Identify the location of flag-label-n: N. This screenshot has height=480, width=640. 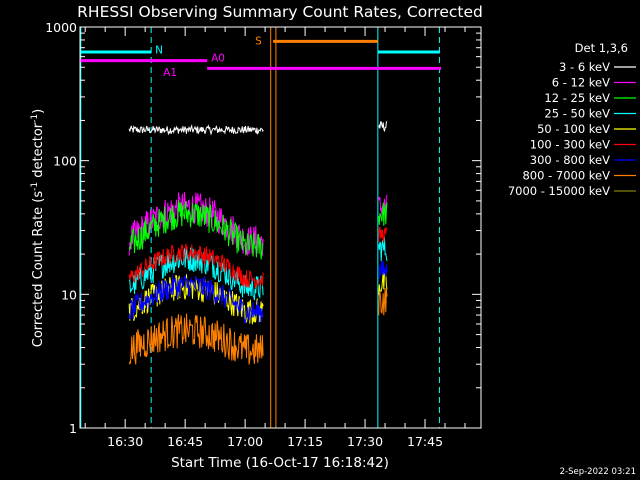
(159, 50).